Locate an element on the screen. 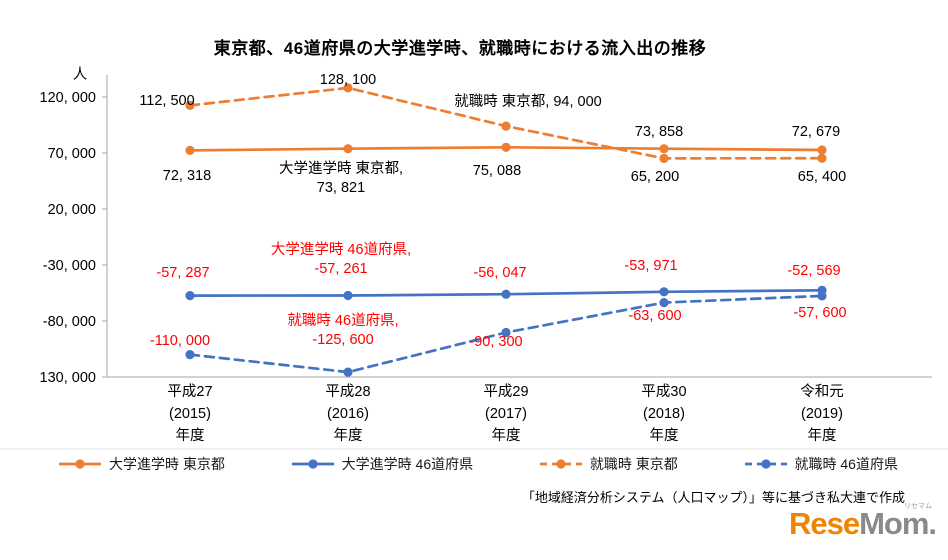 Image resolution: width=948 pixels, height=560 pixels. x-axis-label: 令和元 is located at coordinates (822, 391).